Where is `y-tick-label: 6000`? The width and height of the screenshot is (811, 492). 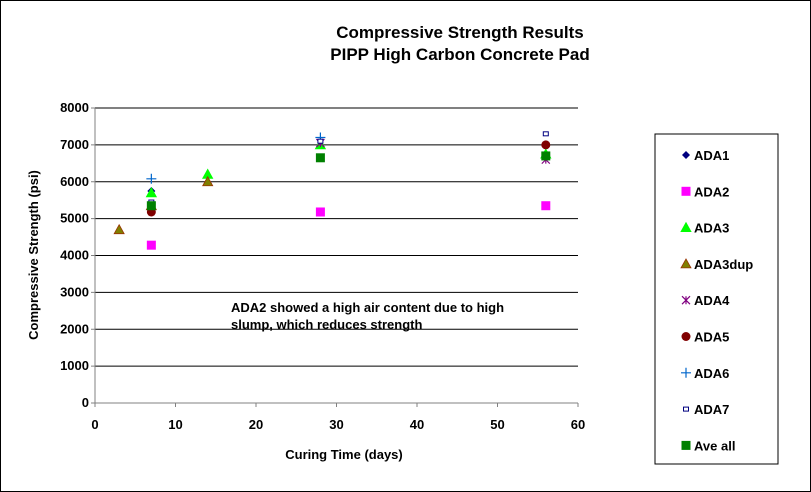
y-tick-label: 6000 is located at coordinates (74, 181).